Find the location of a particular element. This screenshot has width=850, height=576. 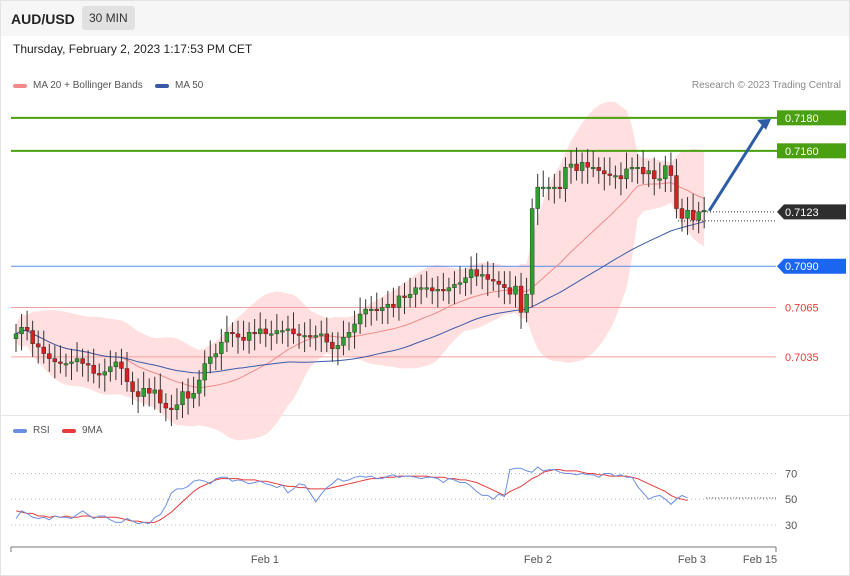

support-label: 0.7065 is located at coordinates (802, 308).